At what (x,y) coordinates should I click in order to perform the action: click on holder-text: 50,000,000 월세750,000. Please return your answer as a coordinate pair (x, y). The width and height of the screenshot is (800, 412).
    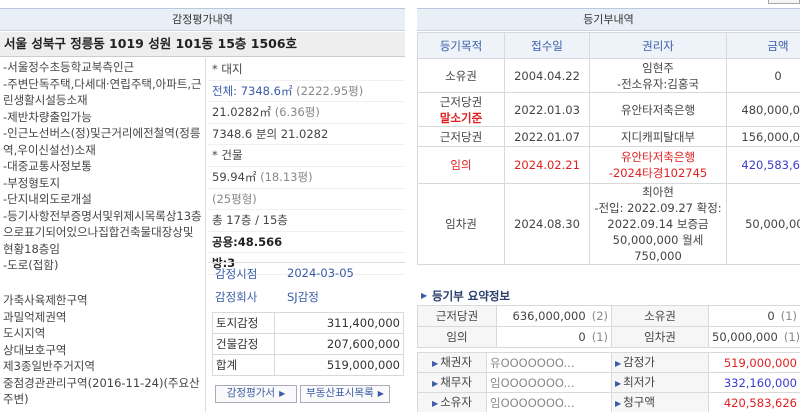
    Looking at the image, I should click on (658, 248).